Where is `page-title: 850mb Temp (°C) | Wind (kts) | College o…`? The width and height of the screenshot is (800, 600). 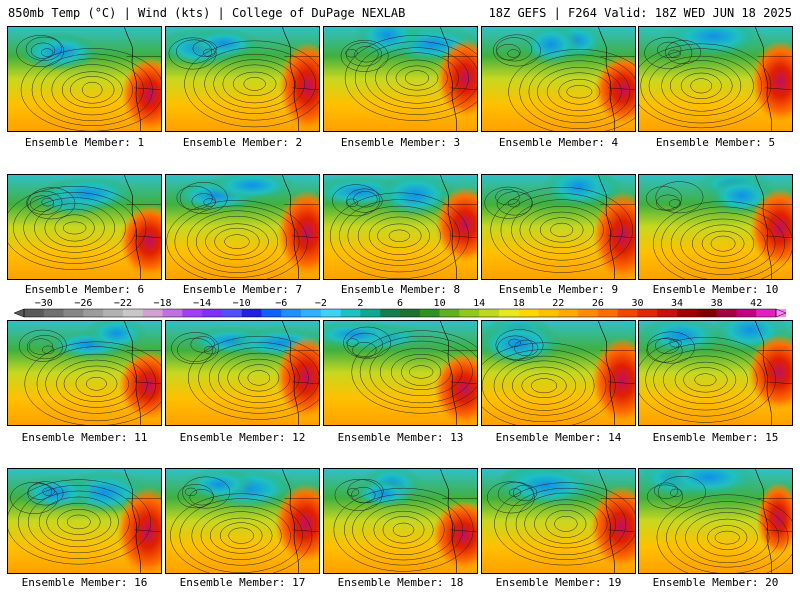 page-title: 850mb Temp (°C) | Wind (kts) | College o… is located at coordinates (207, 13).